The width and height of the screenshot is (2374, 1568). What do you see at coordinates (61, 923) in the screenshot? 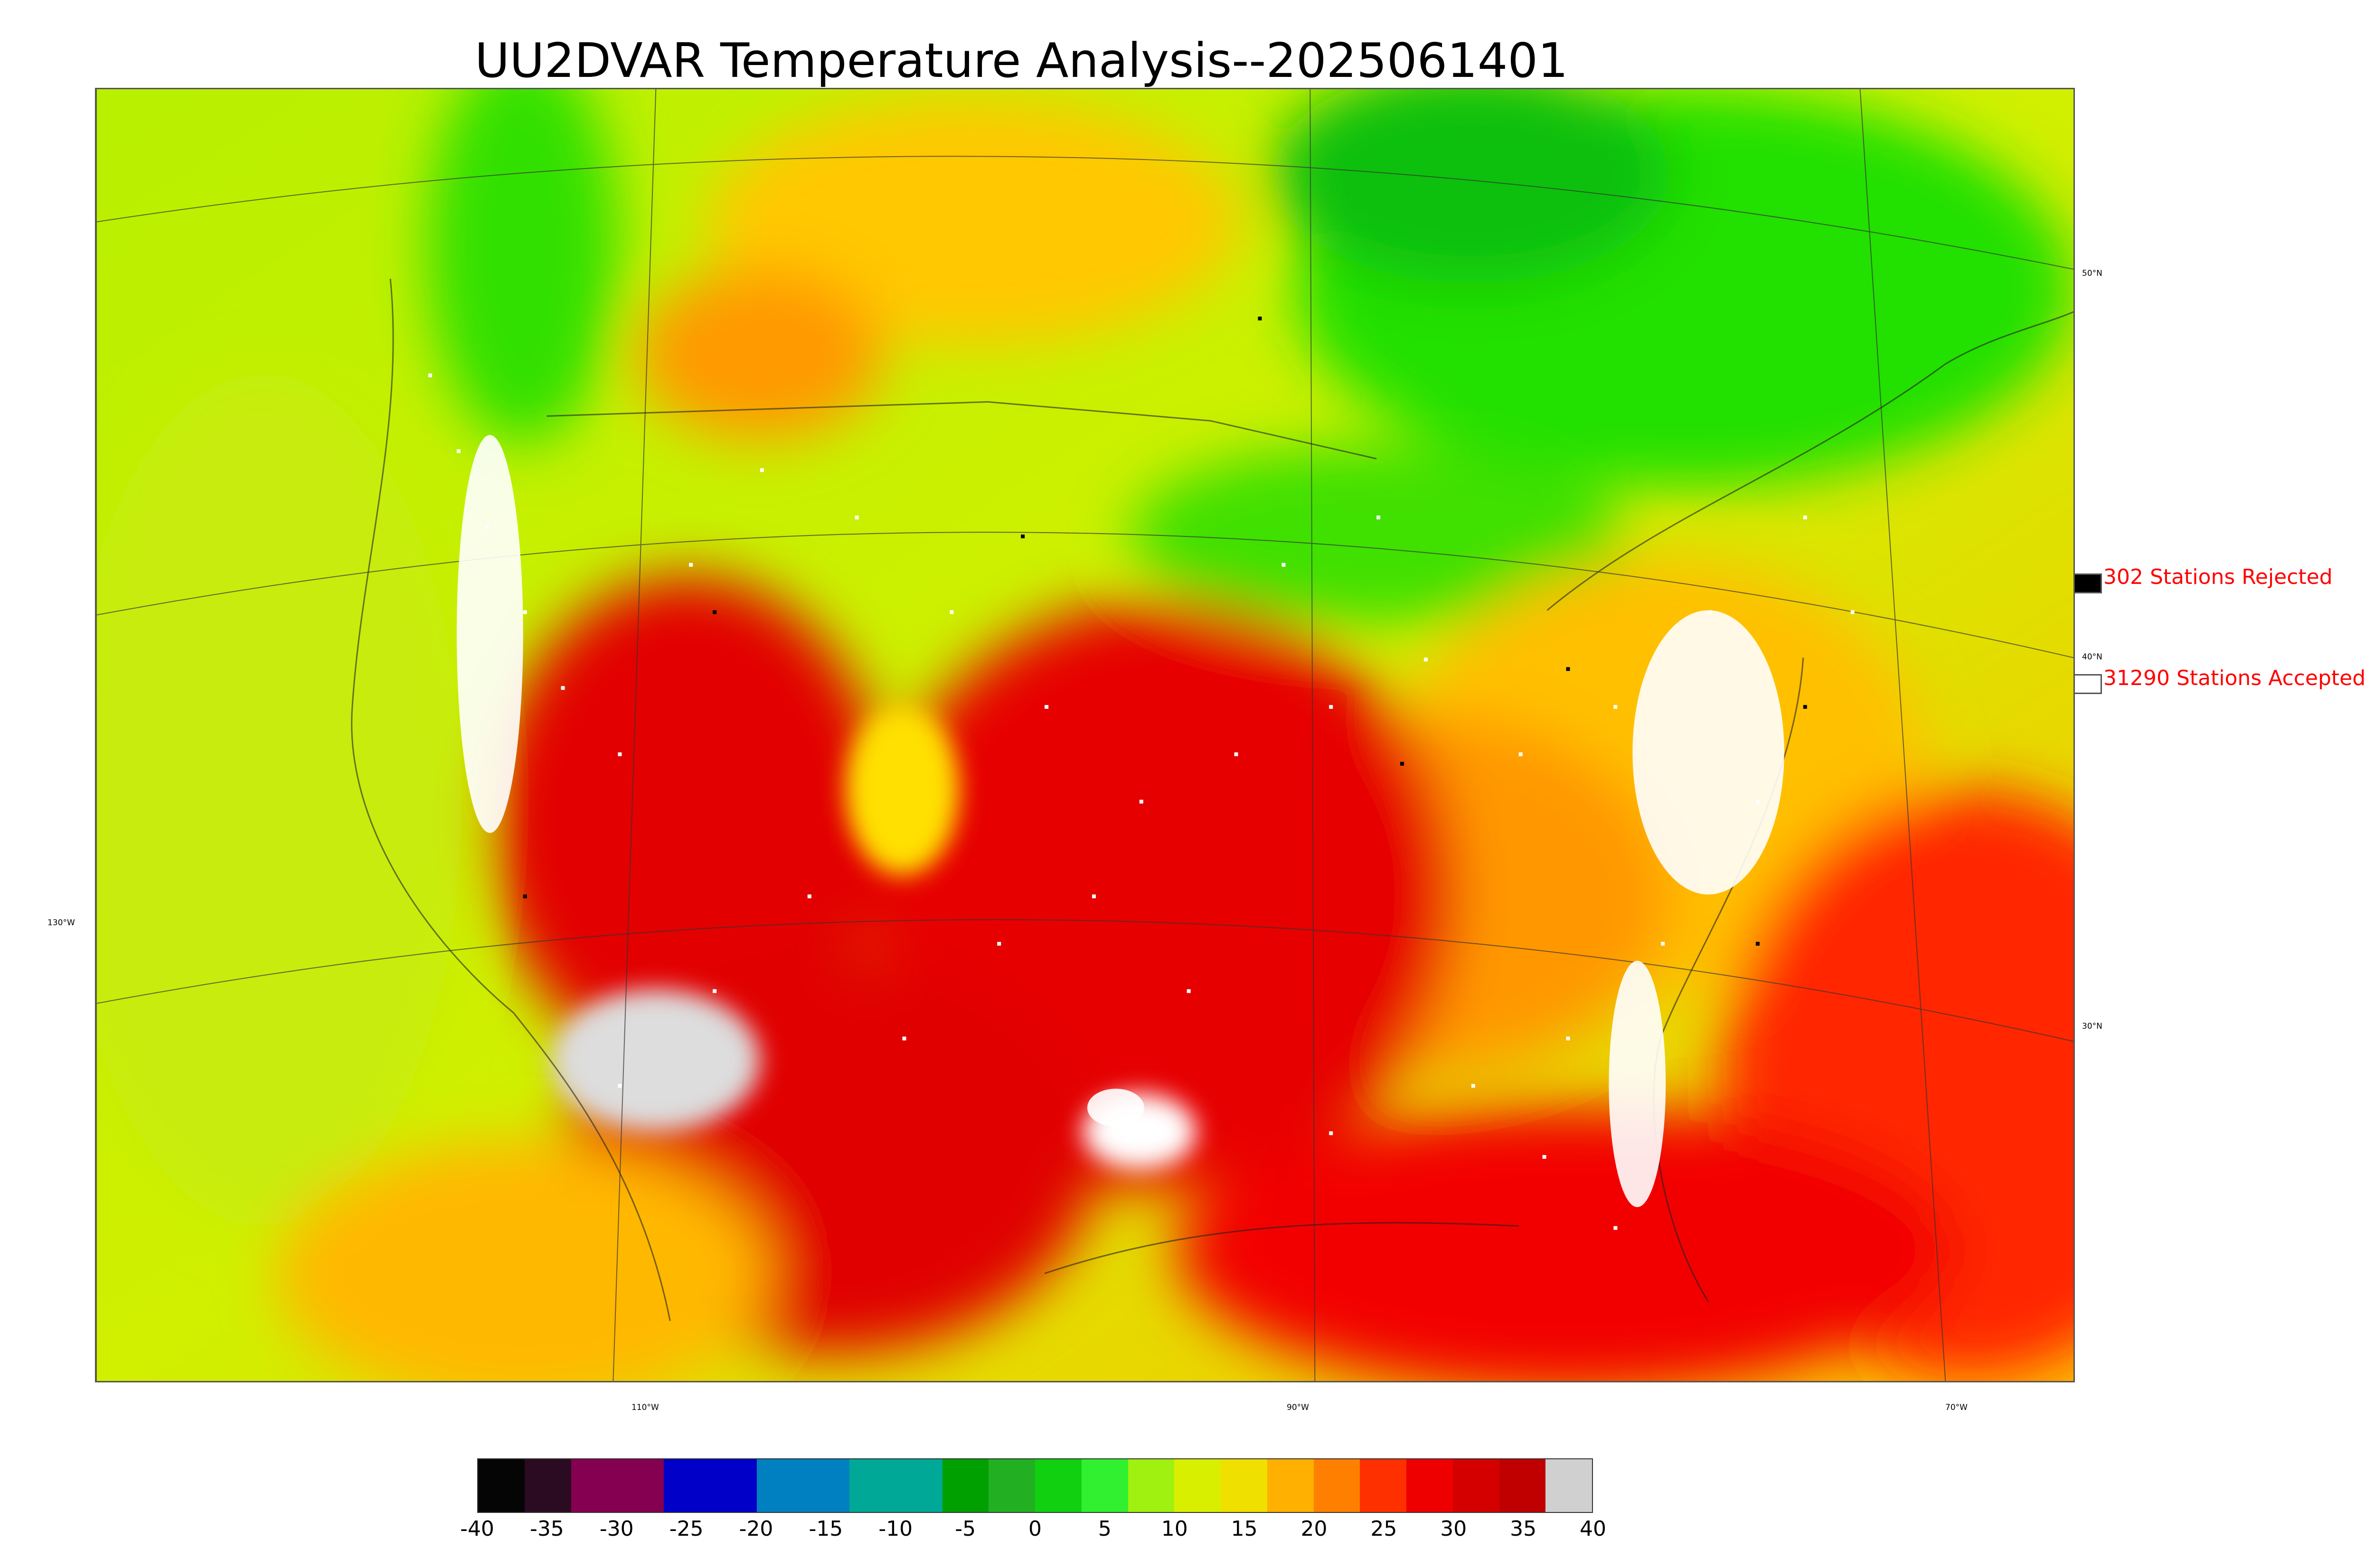
I see `lon-label-130w: 130°W` at bounding box center [61, 923].